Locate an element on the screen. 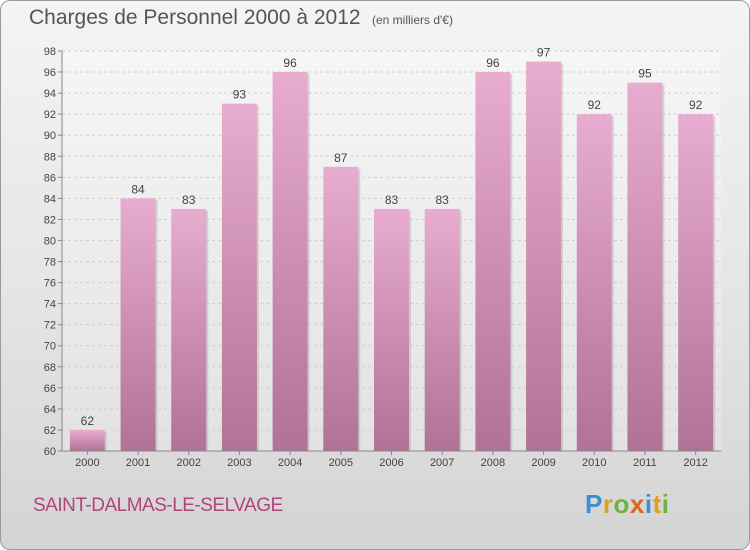 This screenshot has width=750, height=550. y-tick-label: 92 is located at coordinates (50, 115).